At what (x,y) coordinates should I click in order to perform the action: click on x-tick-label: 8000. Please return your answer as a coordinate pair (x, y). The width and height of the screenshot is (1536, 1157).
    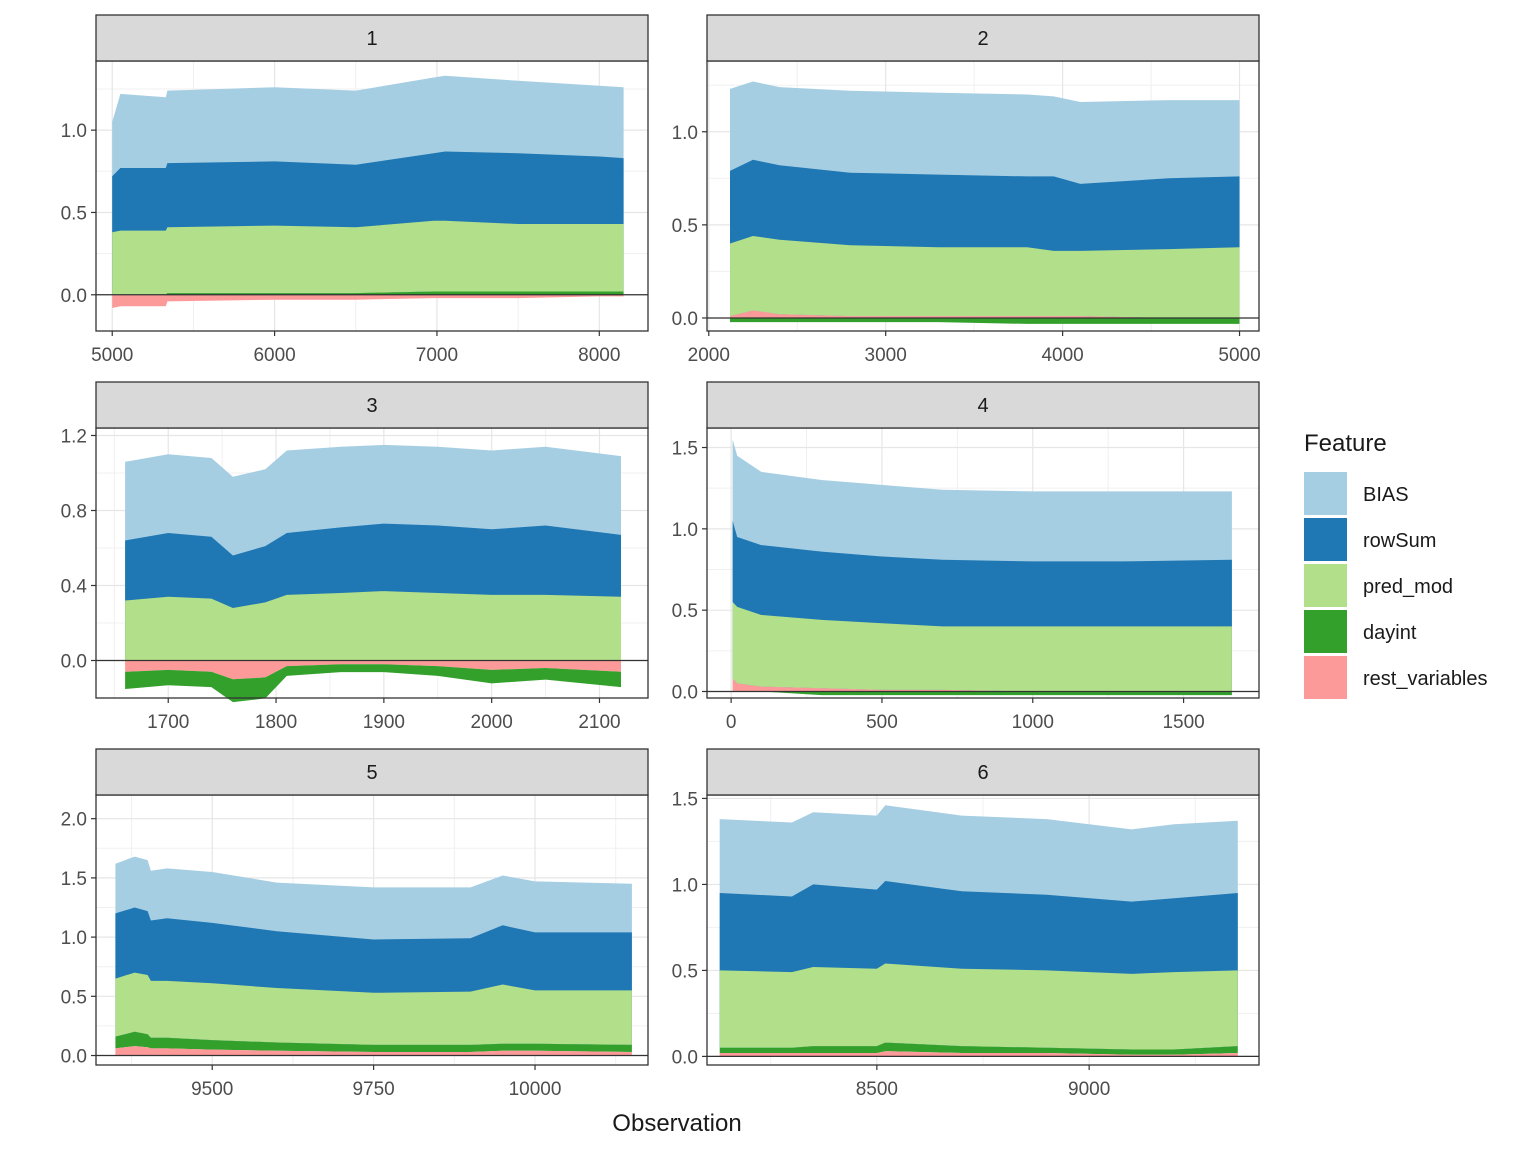
    Looking at the image, I should click on (599, 355).